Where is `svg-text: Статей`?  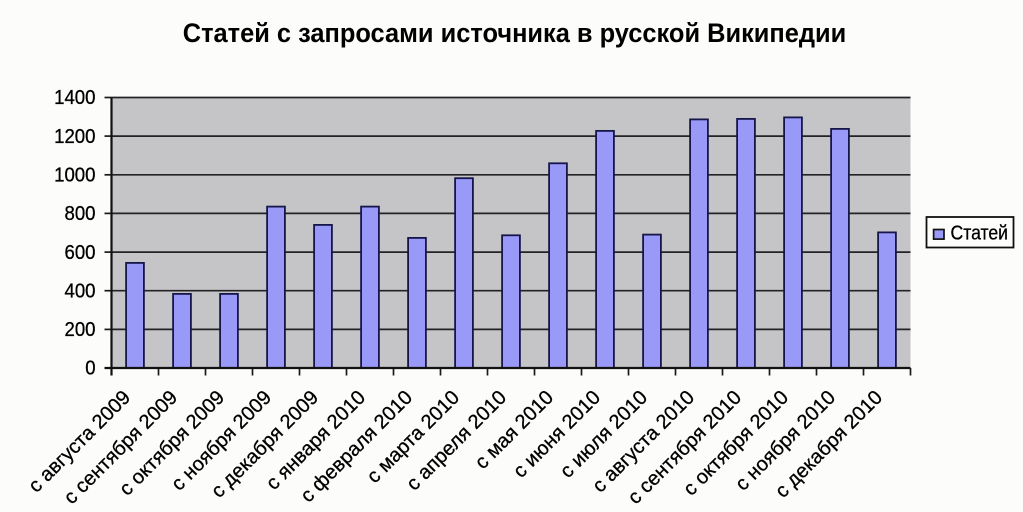
svg-text: Статей is located at coordinates (980, 234).